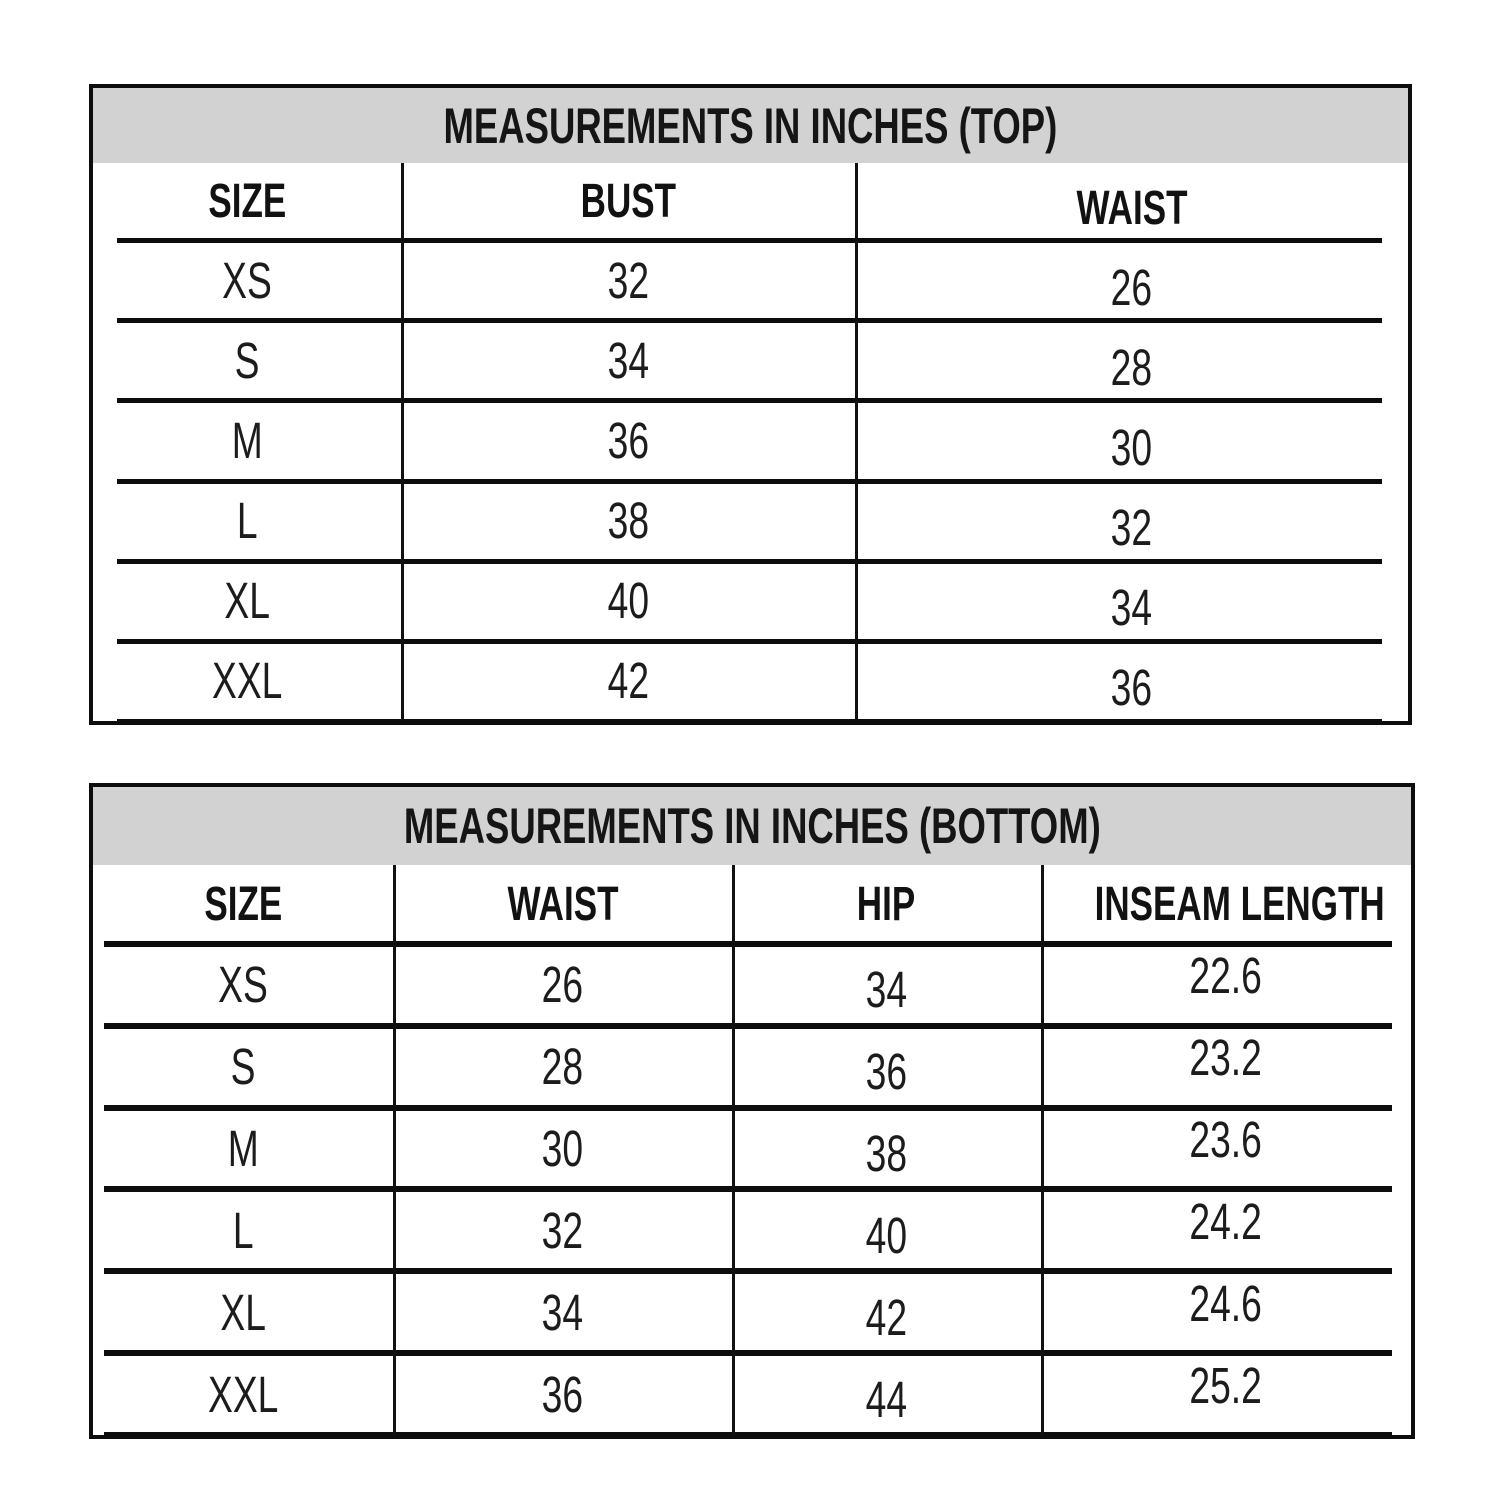 Image resolution: width=1500 pixels, height=1500 pixels. I want to click on table-row: M 30 38 23.6, so click(752, 1150).